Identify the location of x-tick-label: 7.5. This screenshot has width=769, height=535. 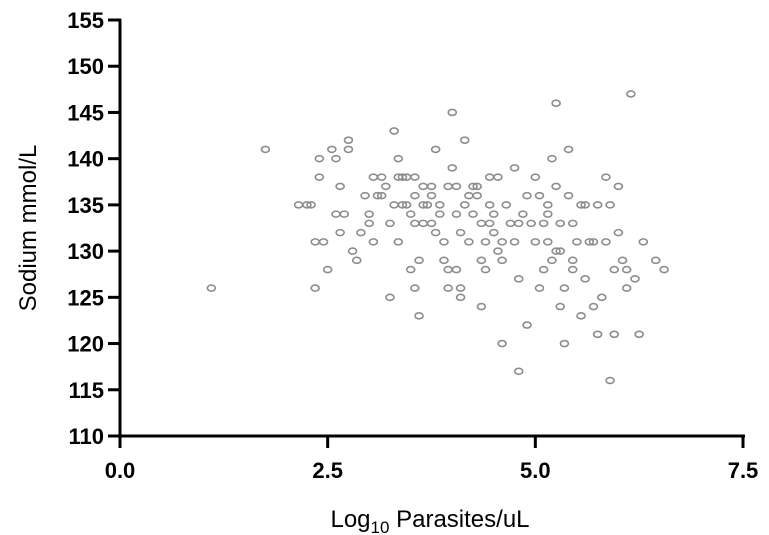
(743, 470).